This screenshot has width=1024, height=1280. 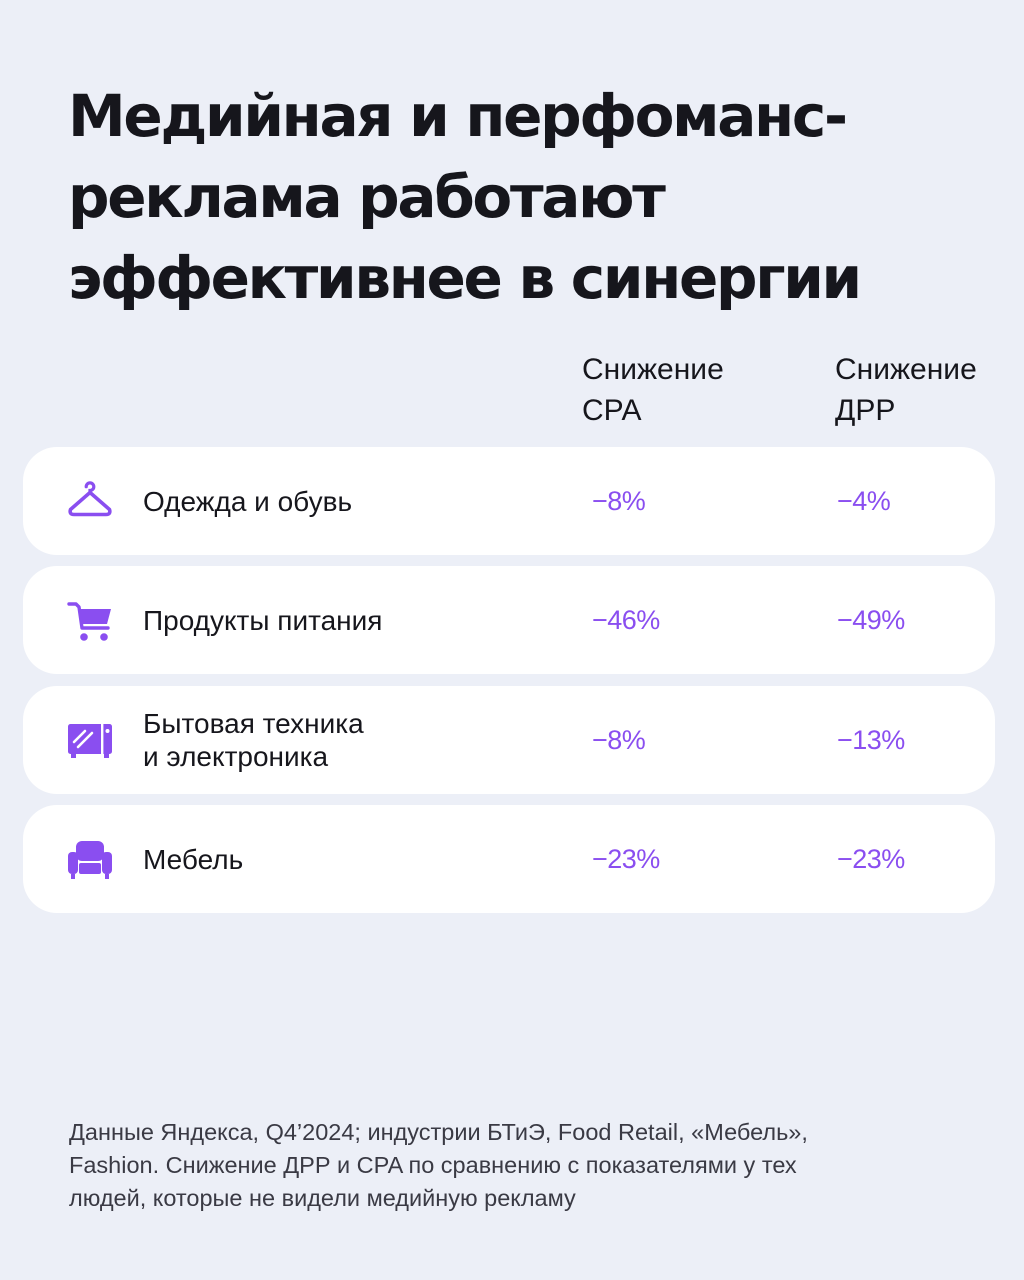 I want to click on column-header-drr: Снижение ДРР, so click(x=906, y=390).